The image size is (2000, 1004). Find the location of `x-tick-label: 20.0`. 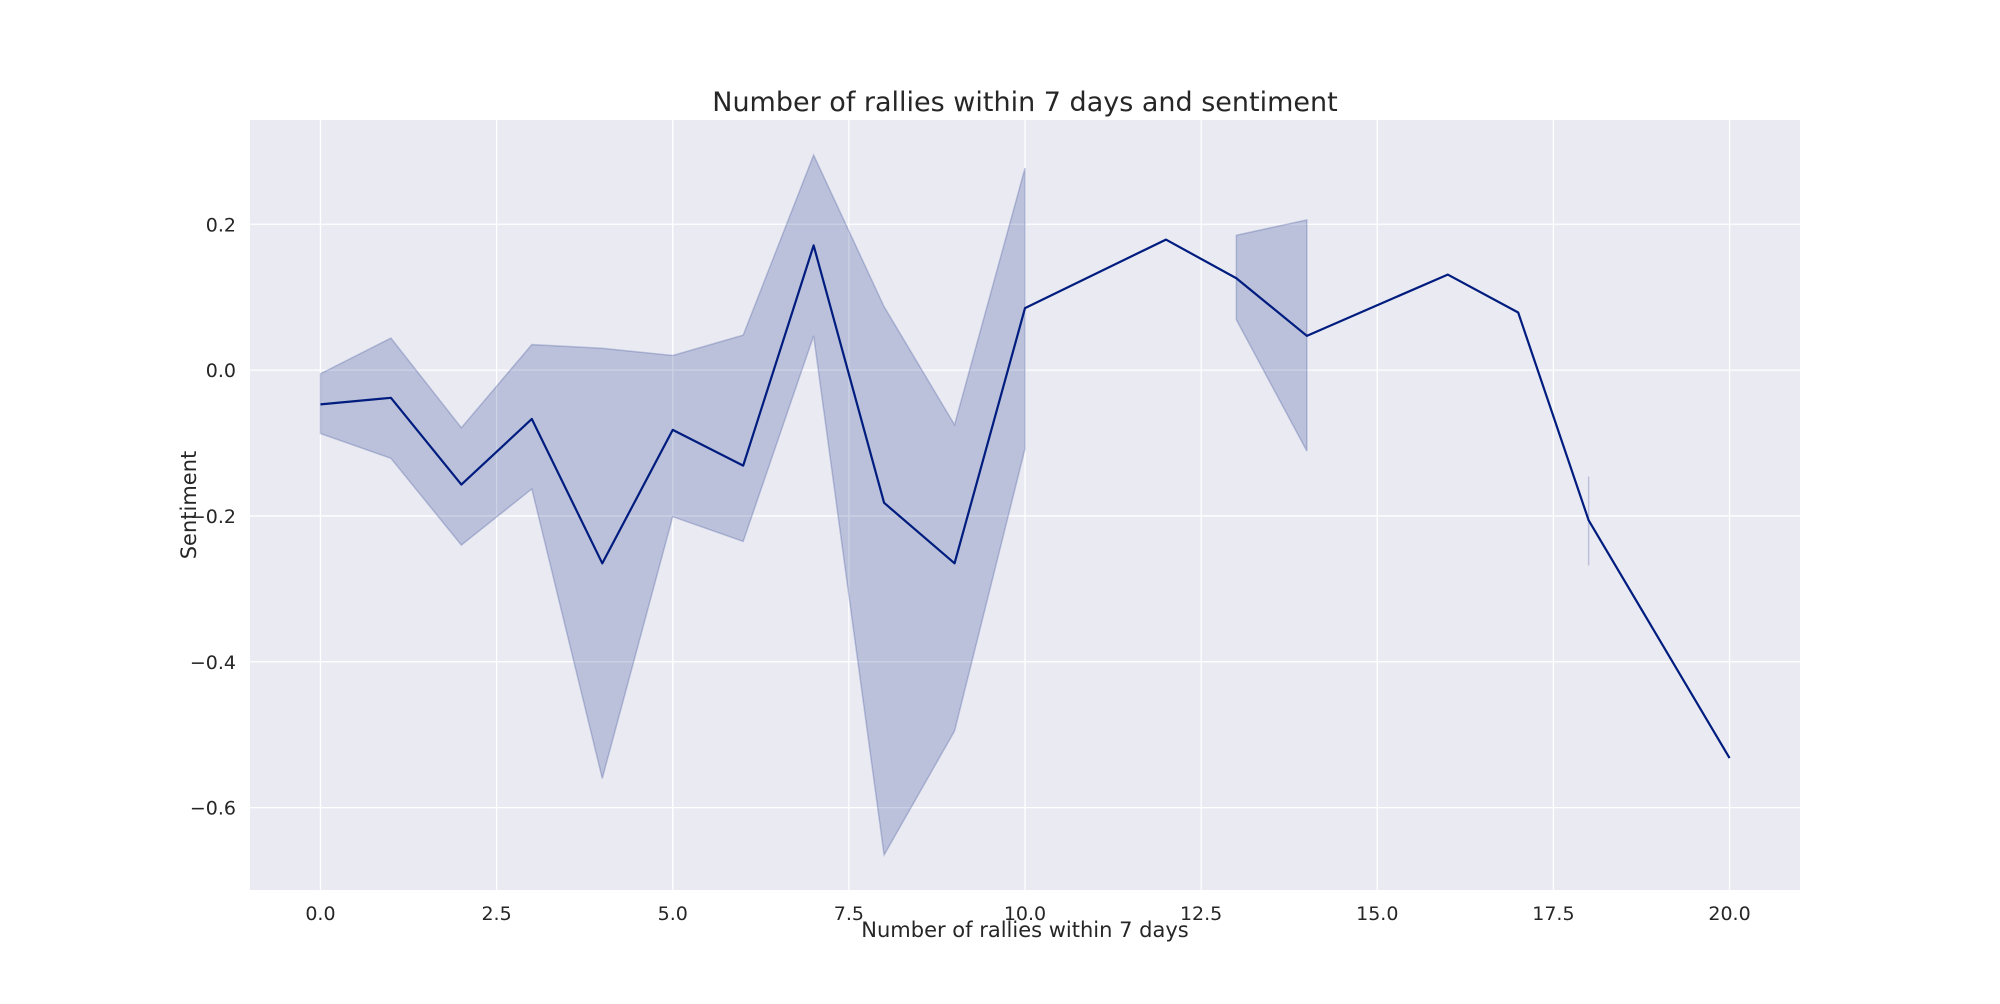

x-tick-label: 20.0 is located at coordinates (1729, 914).